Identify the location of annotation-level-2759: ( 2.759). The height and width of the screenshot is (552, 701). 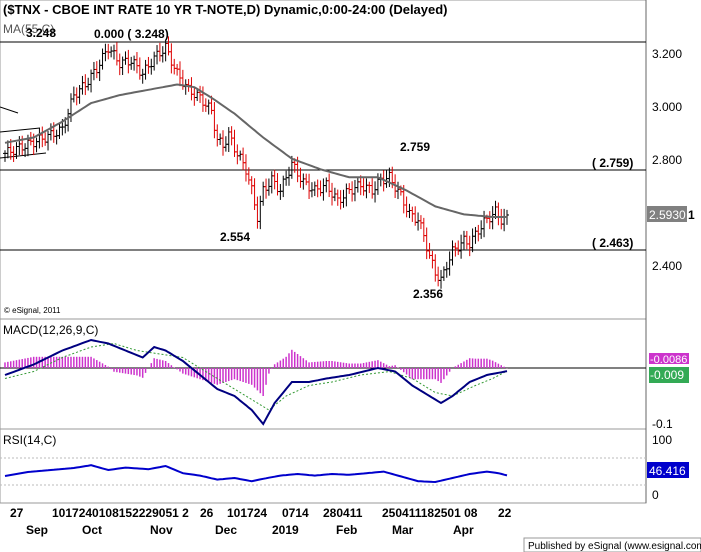
(612, 163).